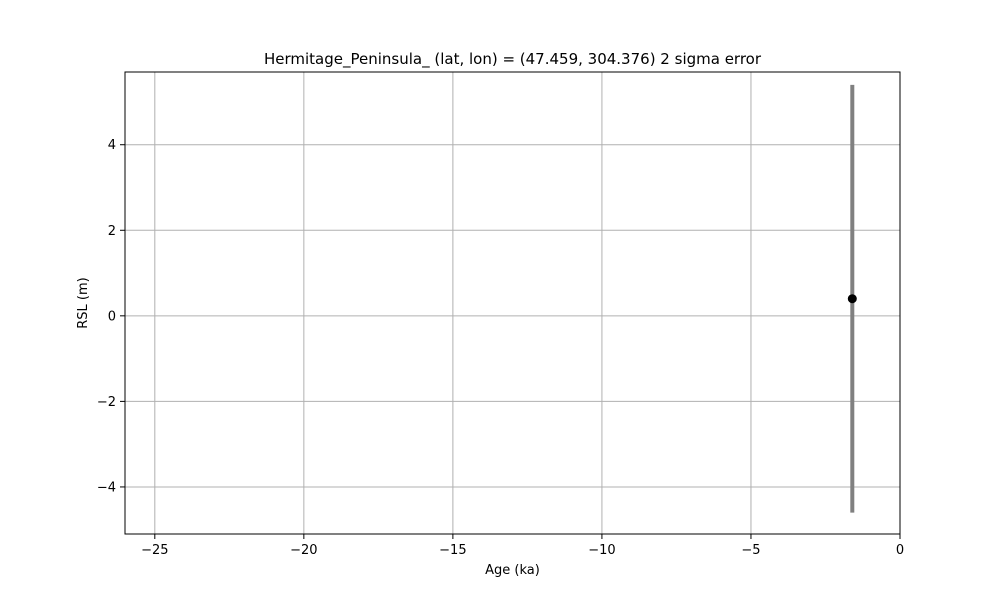 The image size is (1000, 600). Describe the element at coordinates (522, 546) in the screenshot. I see `x-axis-ticks: −25 −20 −15 −10 −5 0` at that location.